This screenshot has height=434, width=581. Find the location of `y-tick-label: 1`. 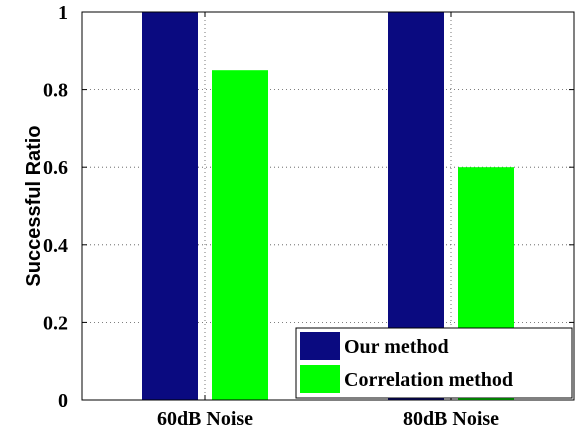

y-tick-label: 1 is located at coordinates (63, 13).